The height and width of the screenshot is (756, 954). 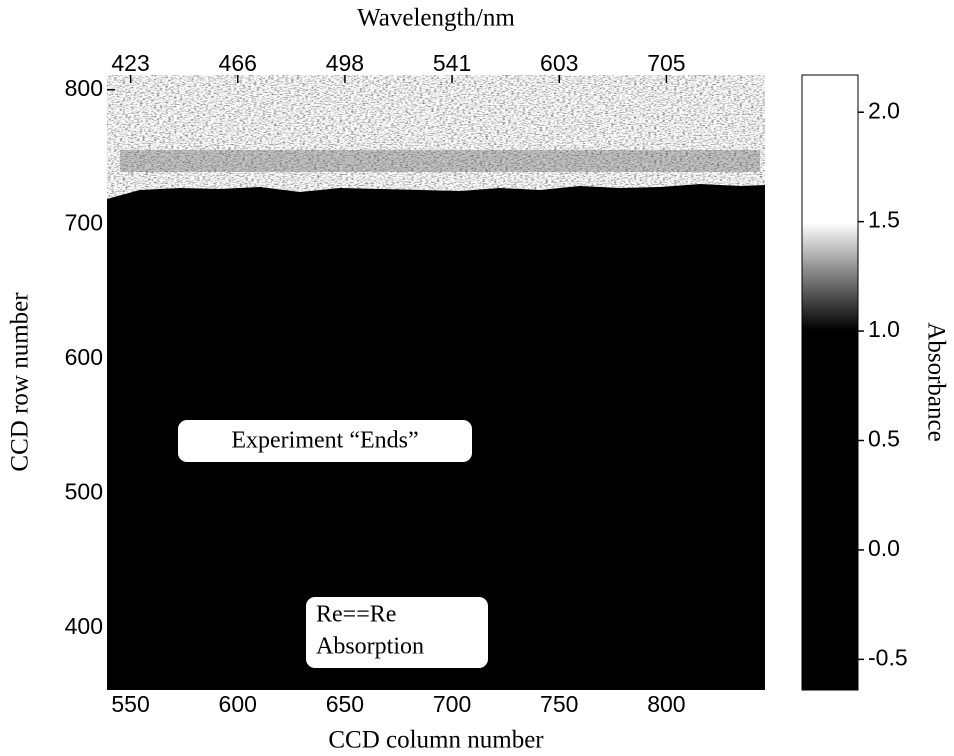 I want to click on x2-tick-label: 423, so click(x=130, y=63).